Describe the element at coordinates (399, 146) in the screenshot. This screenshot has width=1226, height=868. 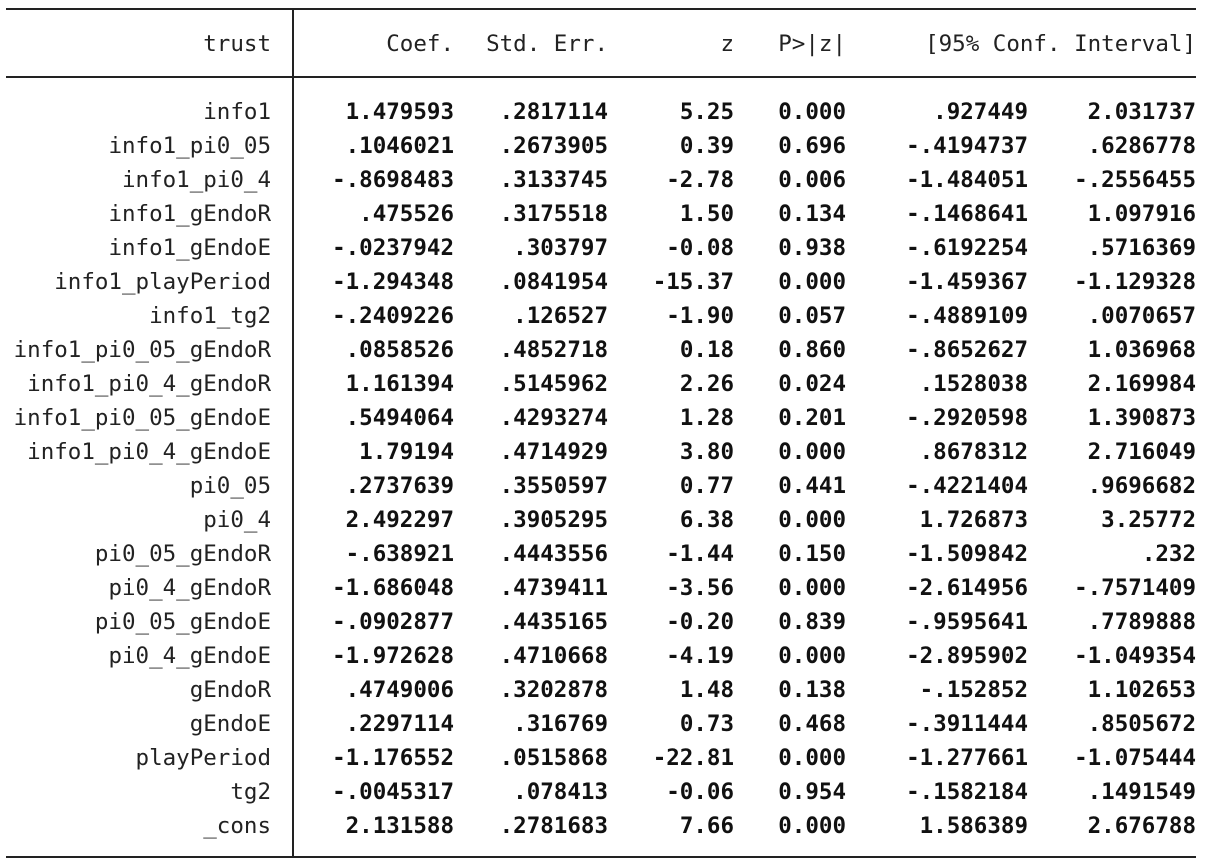
I see `coef-cell: .1046021` at that location.